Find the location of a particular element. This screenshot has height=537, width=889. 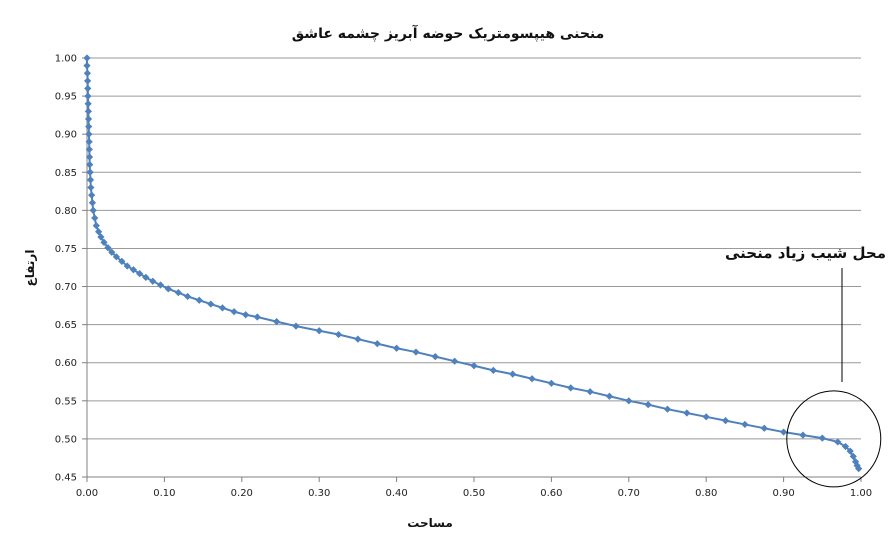

x-axis-title: مساحت is located at coordinates (430, 523).